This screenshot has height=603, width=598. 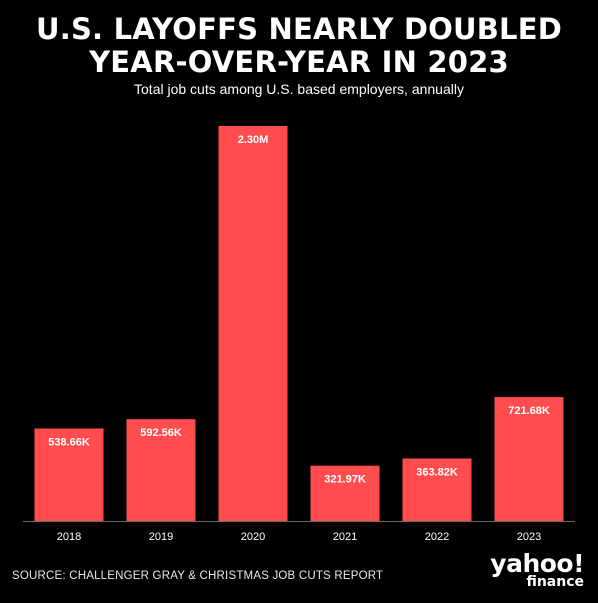 I want to click on yahoo-finance-logo: yahoo! finance, so click(x=528, y=569).